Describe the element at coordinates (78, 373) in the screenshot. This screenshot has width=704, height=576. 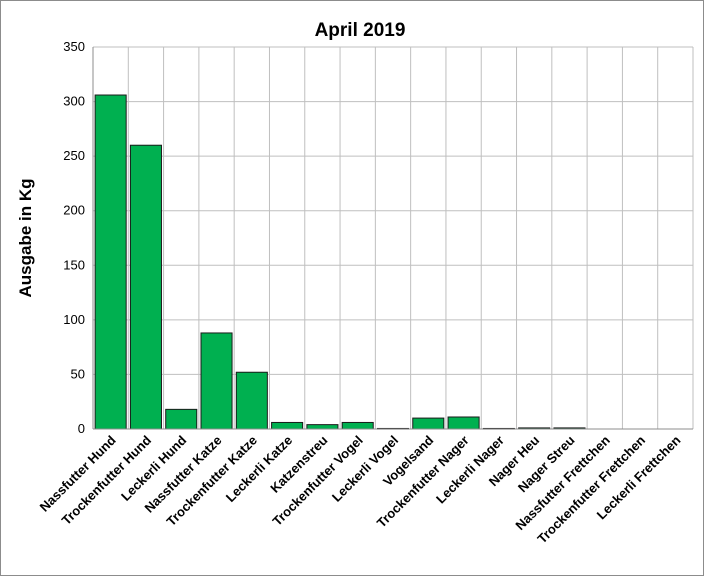
I see `y-tick-label: 50` at that location.